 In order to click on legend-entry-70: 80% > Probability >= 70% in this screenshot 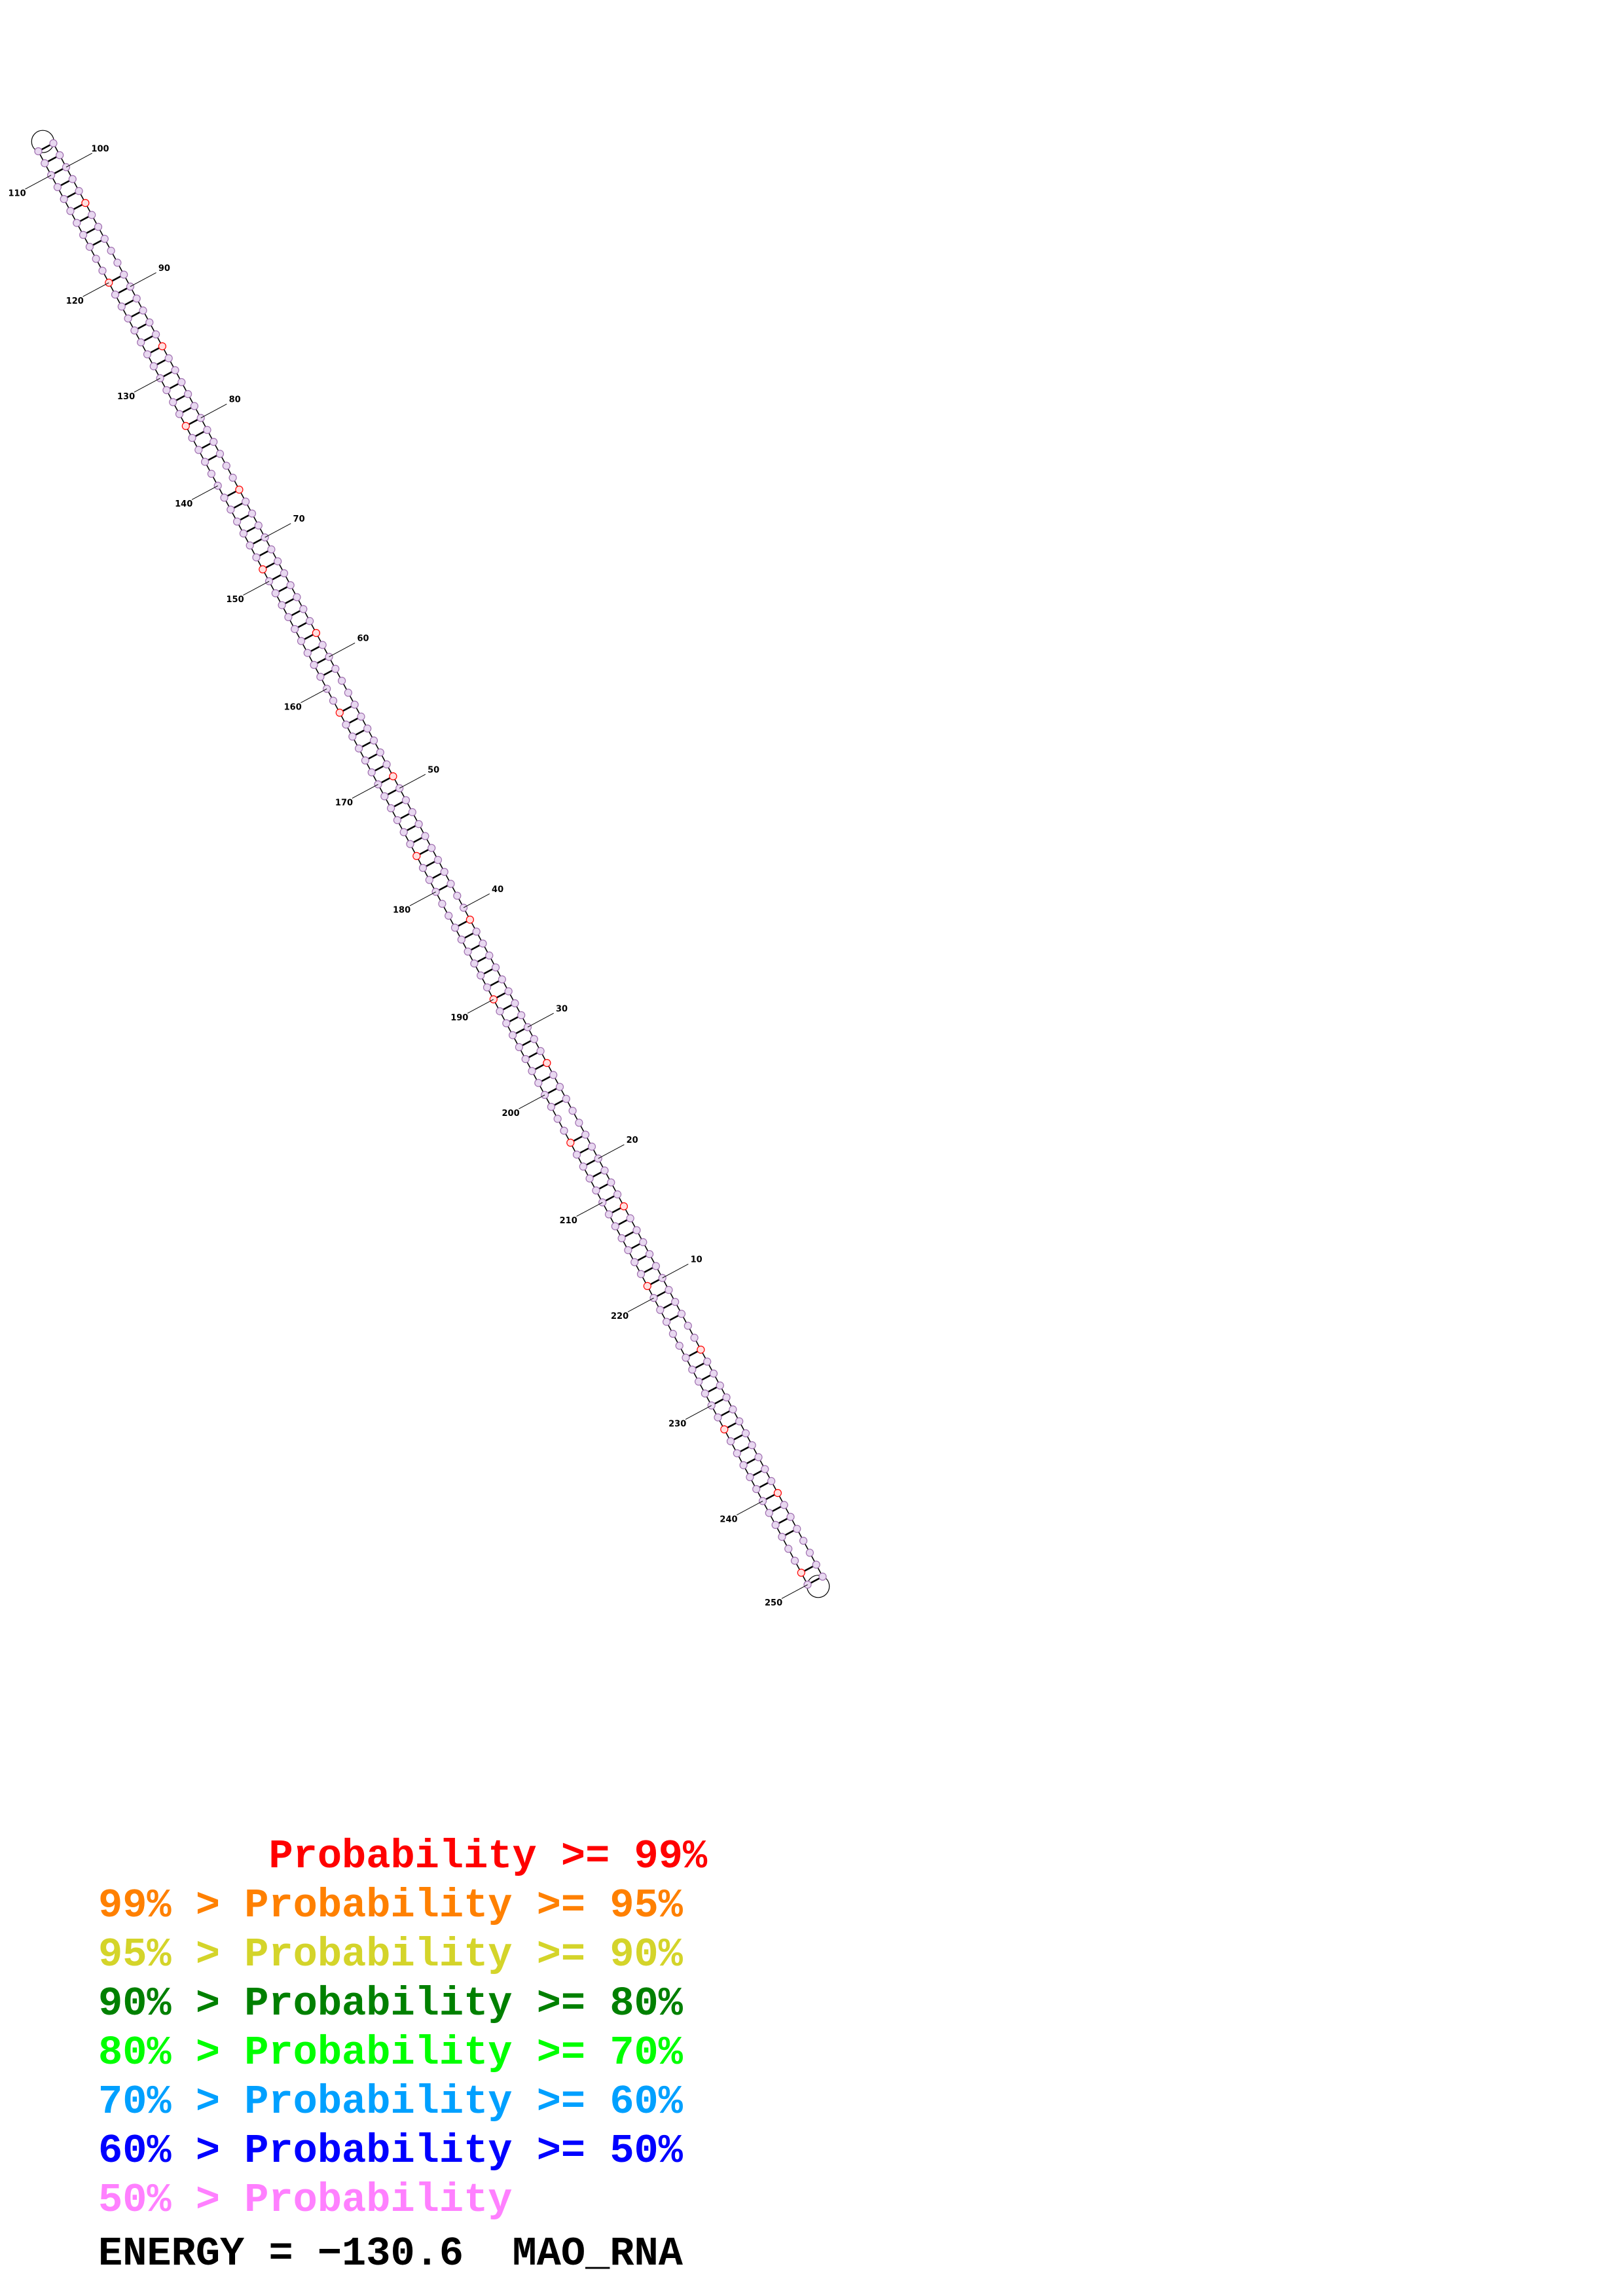, I will do `click(390, 2053)`.